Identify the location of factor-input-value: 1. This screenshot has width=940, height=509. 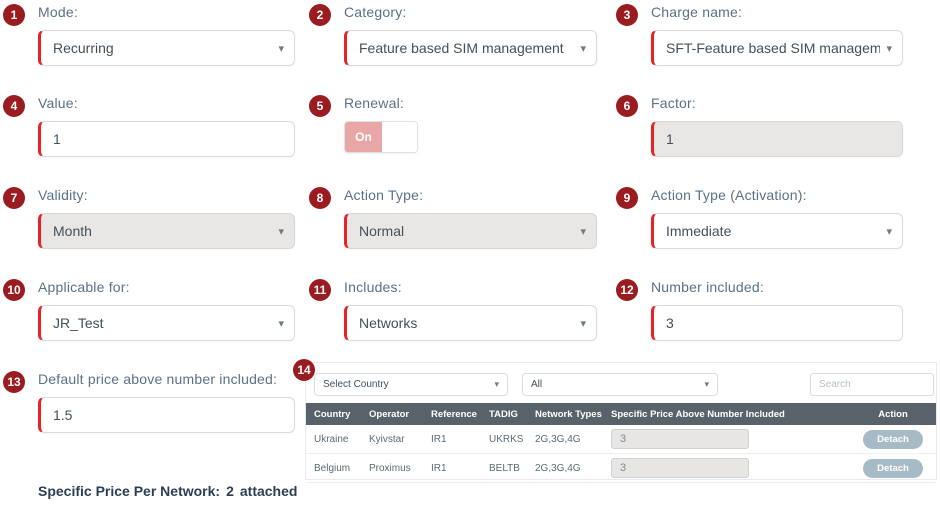
(670, 139).